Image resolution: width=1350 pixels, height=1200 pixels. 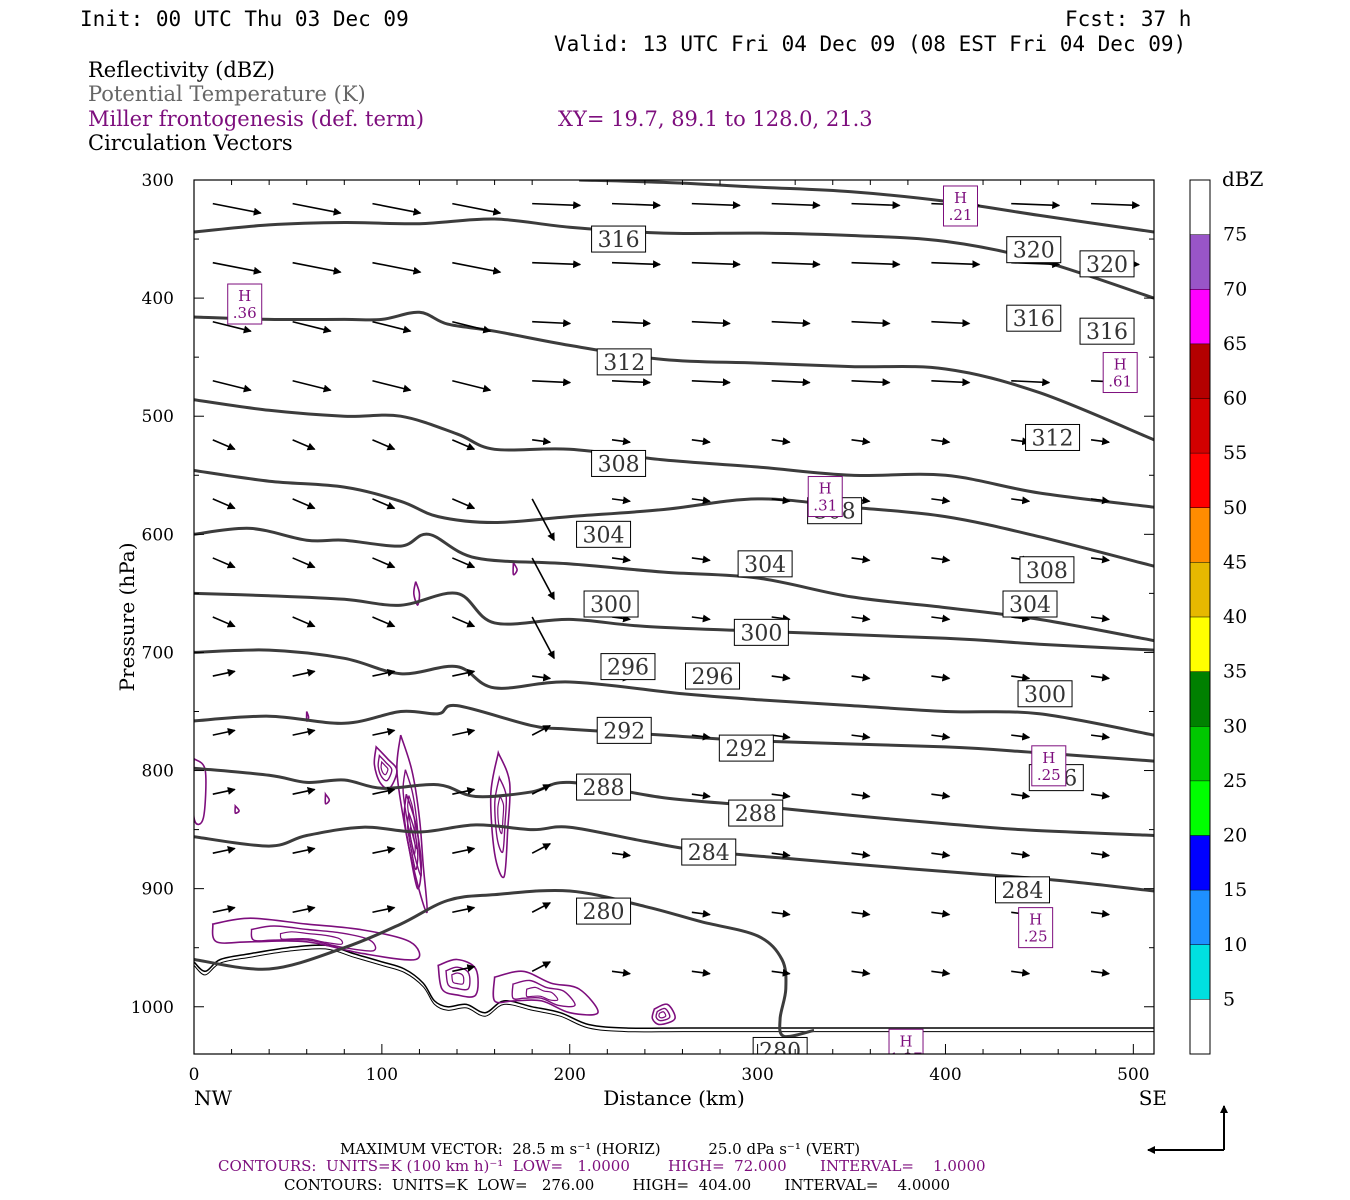 I want to click on terrain-layer, so click(x=674, y=988).